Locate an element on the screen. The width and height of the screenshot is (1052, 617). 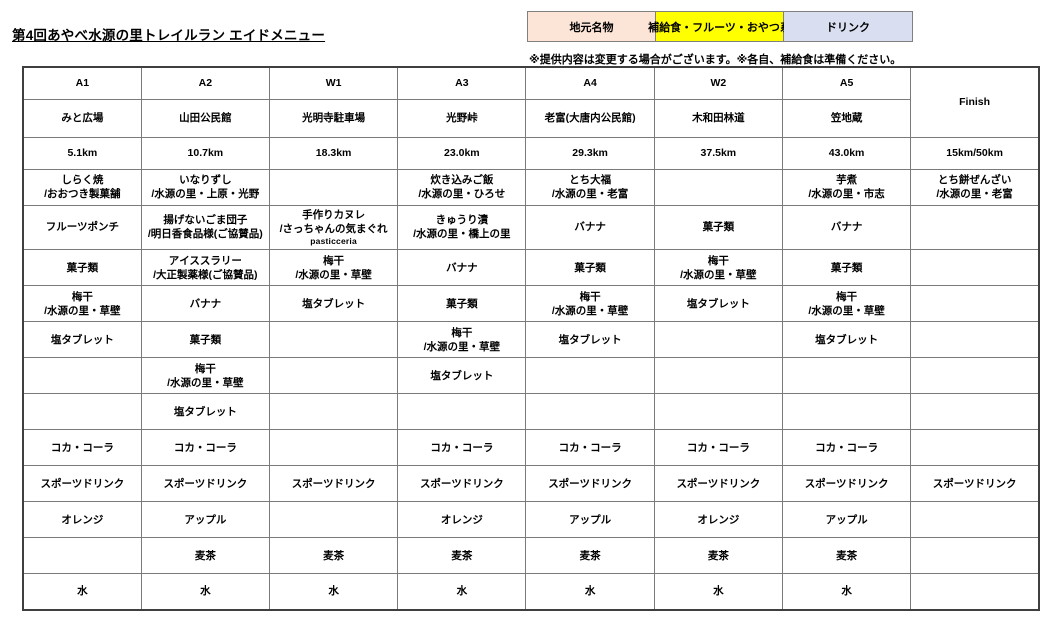
cell-line: W1 is located at coordinates (333, 83).